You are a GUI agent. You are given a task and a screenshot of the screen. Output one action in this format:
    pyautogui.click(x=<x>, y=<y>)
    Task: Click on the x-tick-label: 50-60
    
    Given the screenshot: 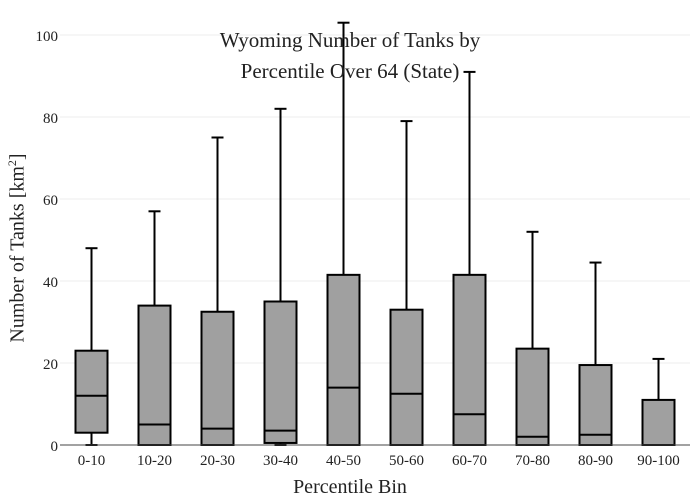 What is the action you would take?
    pyautogui.click(x=406, y=461)
    